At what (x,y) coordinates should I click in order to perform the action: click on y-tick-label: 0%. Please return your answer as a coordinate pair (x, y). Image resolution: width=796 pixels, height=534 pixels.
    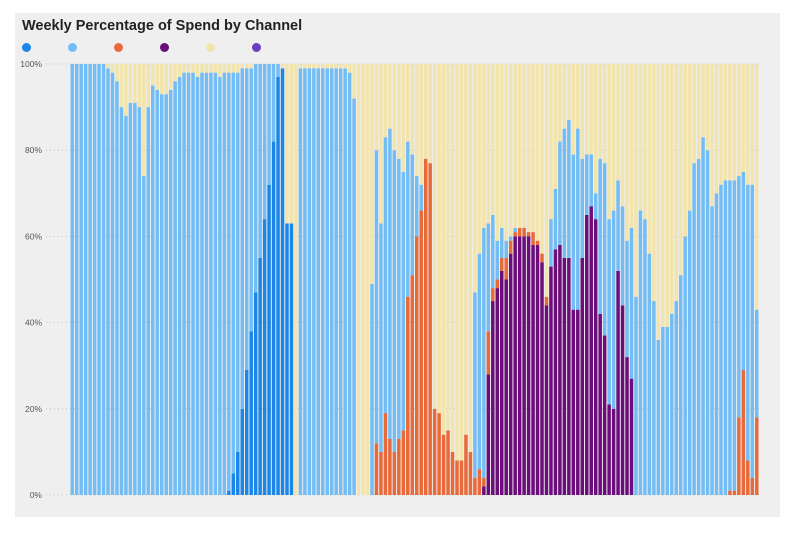
    Looking at the image, I should click on (36, 495).